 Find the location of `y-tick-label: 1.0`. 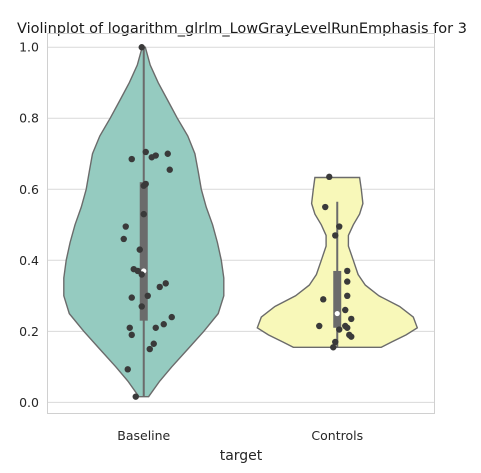

y-tick-label: 1.0 is located at coordinates (29, 47).